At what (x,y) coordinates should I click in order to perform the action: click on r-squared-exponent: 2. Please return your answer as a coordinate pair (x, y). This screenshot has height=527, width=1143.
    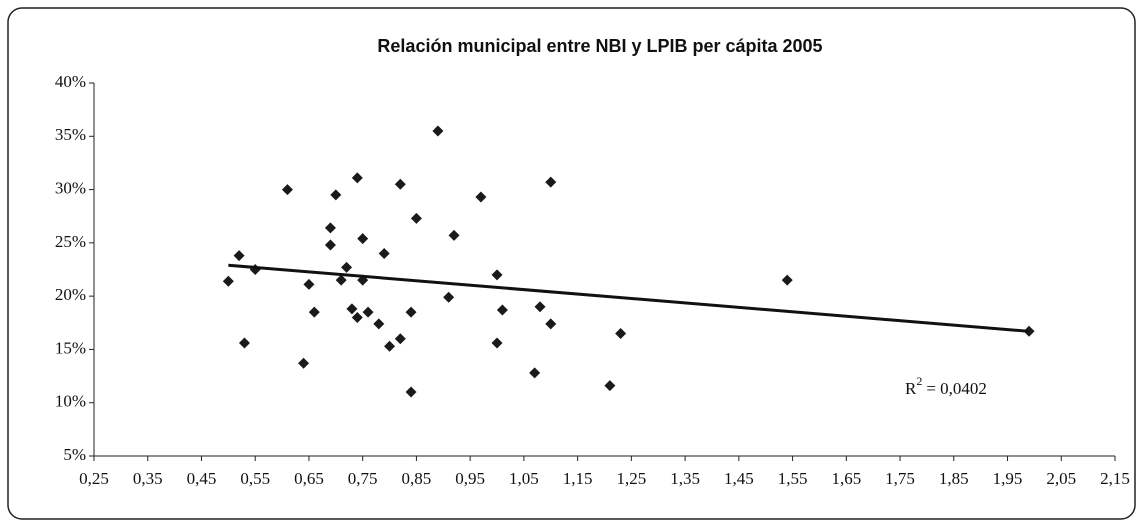
    Looking at the image, I should click on (919, 381).